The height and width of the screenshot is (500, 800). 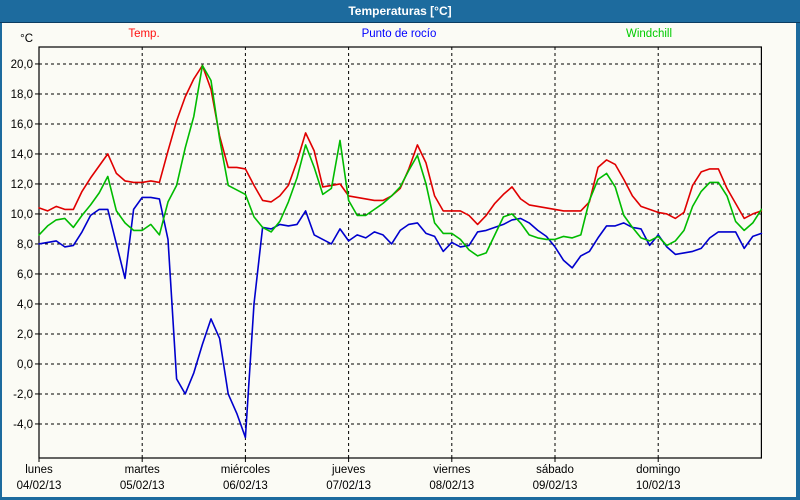 What do you see at coordinates (400, 11) in the screenshot?
I see `window-title: Temperaturas [°C]` at bounding box center [400, 11].